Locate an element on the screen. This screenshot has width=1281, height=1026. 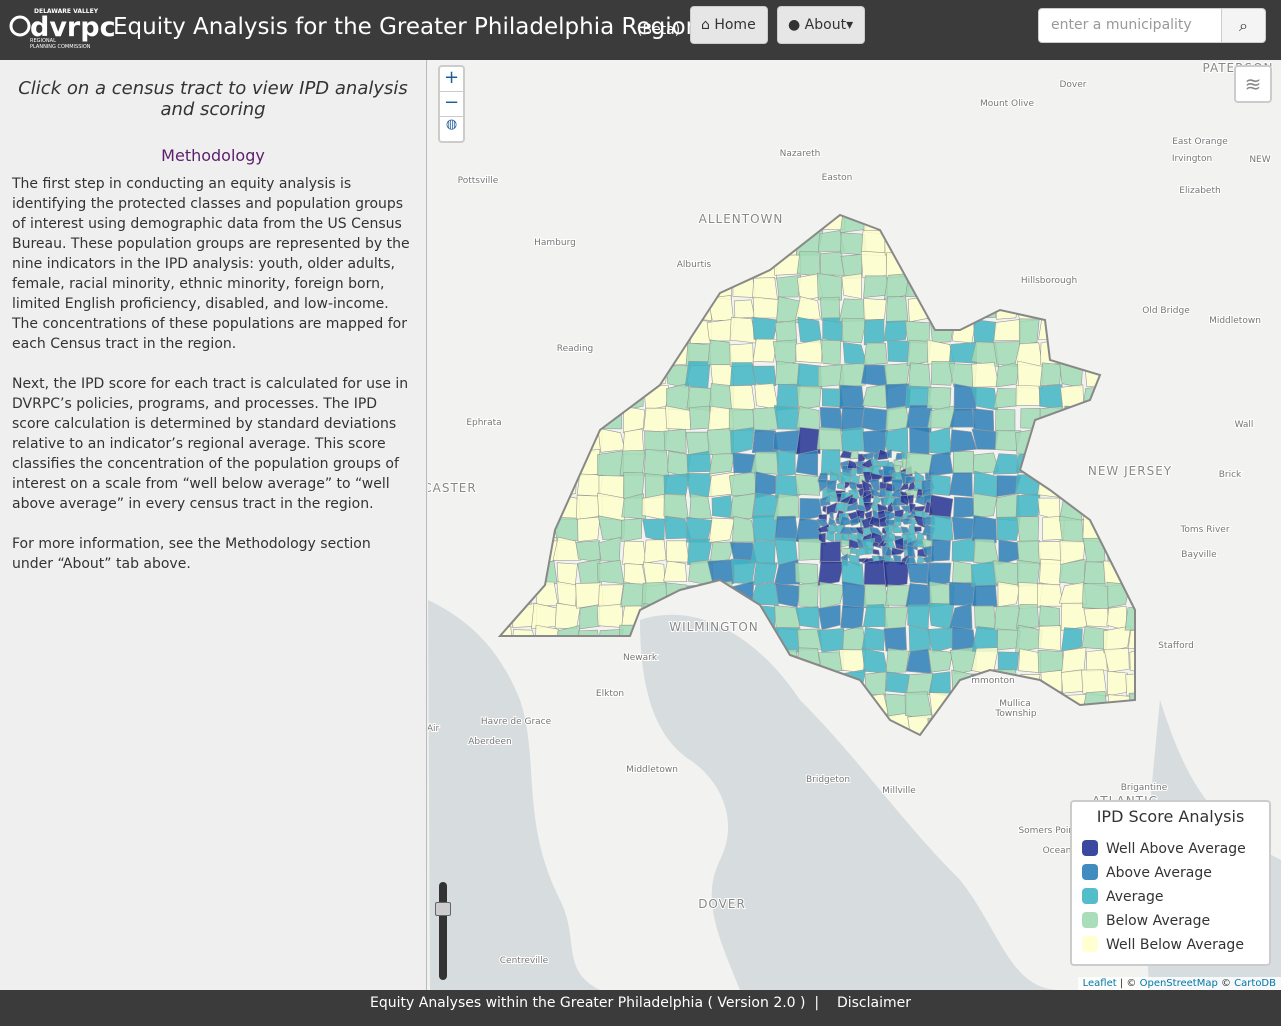
home-button: ⌂ Home is located at coordinates (729, 25).